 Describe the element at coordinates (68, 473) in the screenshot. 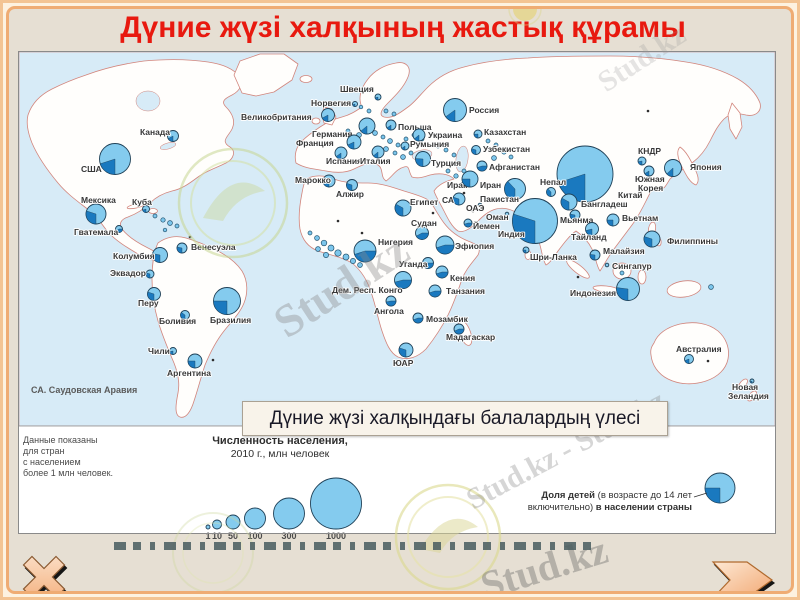

I see `legend-note-line: более 1 млн человек.` at that location.